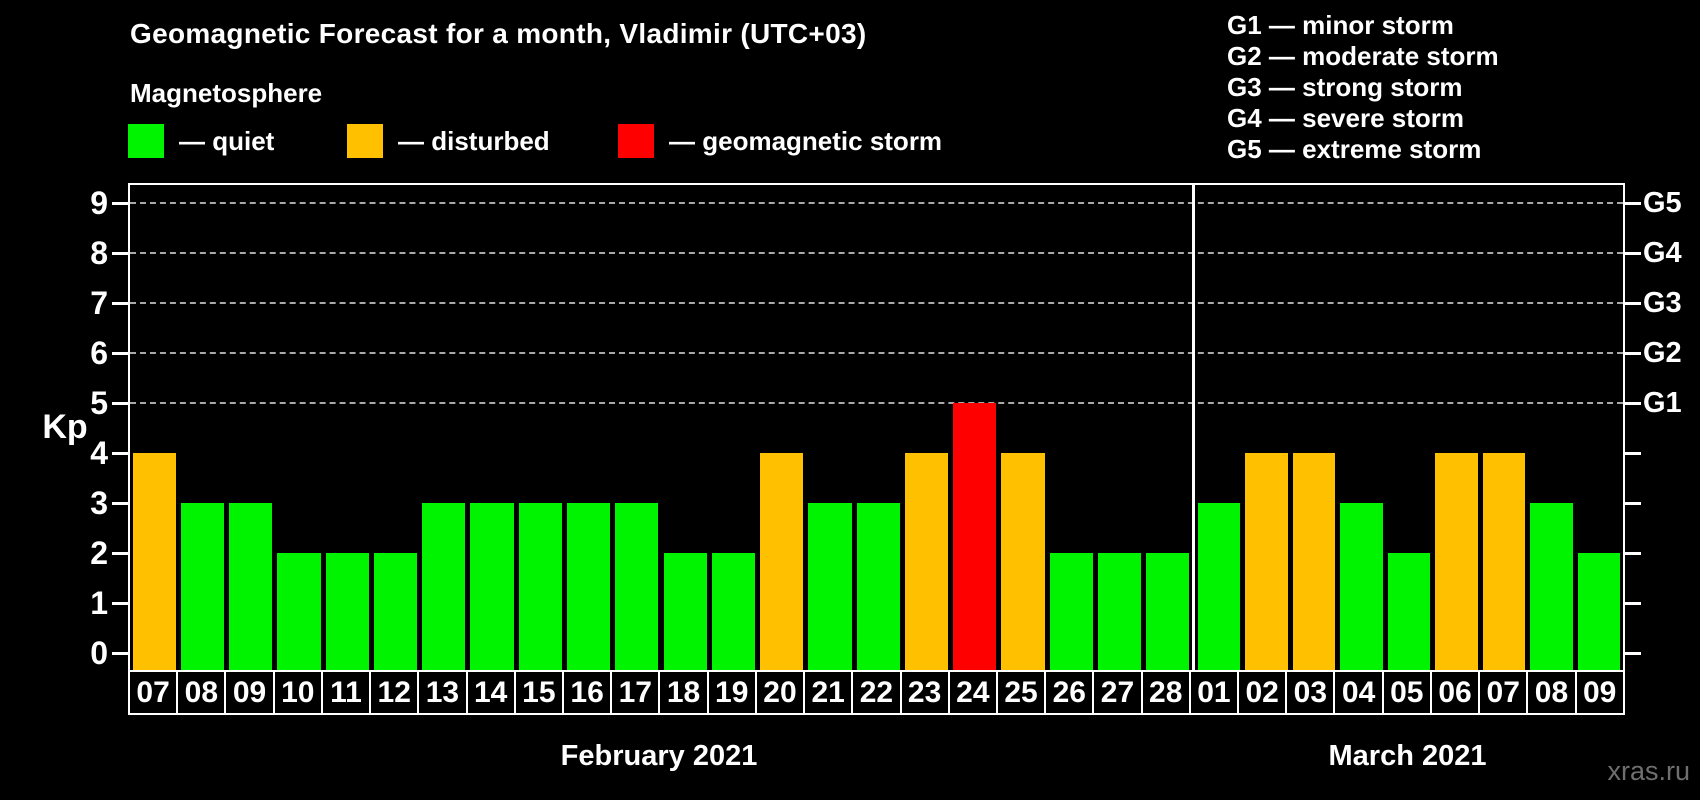 This screenshot has height=800, width=1700. Describe the element at coordinates (99, 253) in the screenshot. I see `y-tick-label-8: 8` at that location.